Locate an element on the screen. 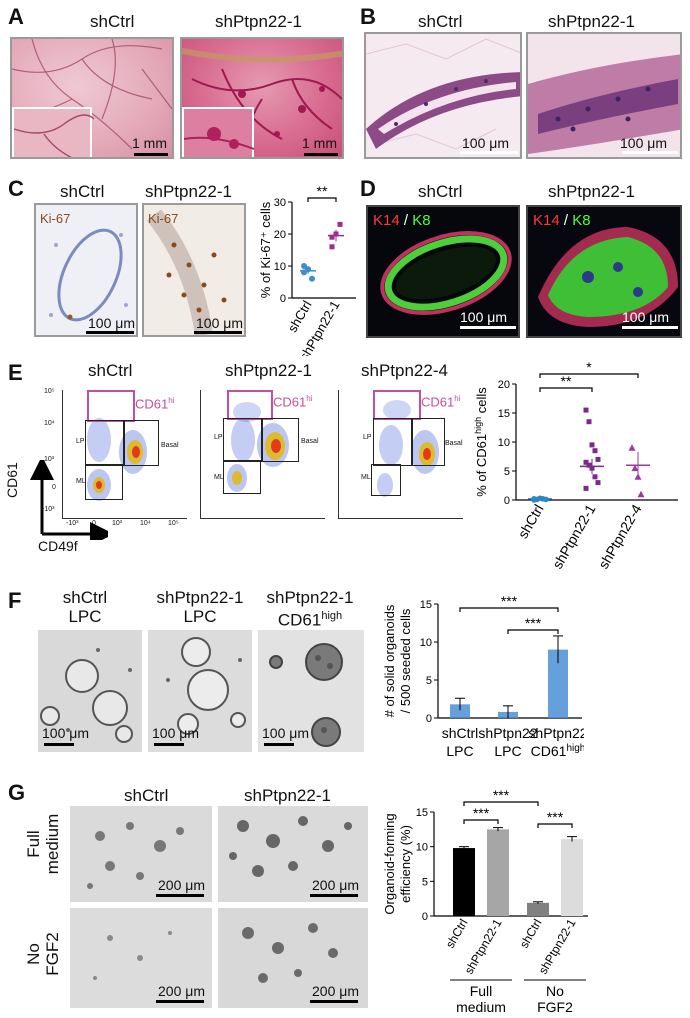 This screenshot has height=1018, width=690. chart-g-ytick-label-0: 0 is located at coordinates (425, 917).